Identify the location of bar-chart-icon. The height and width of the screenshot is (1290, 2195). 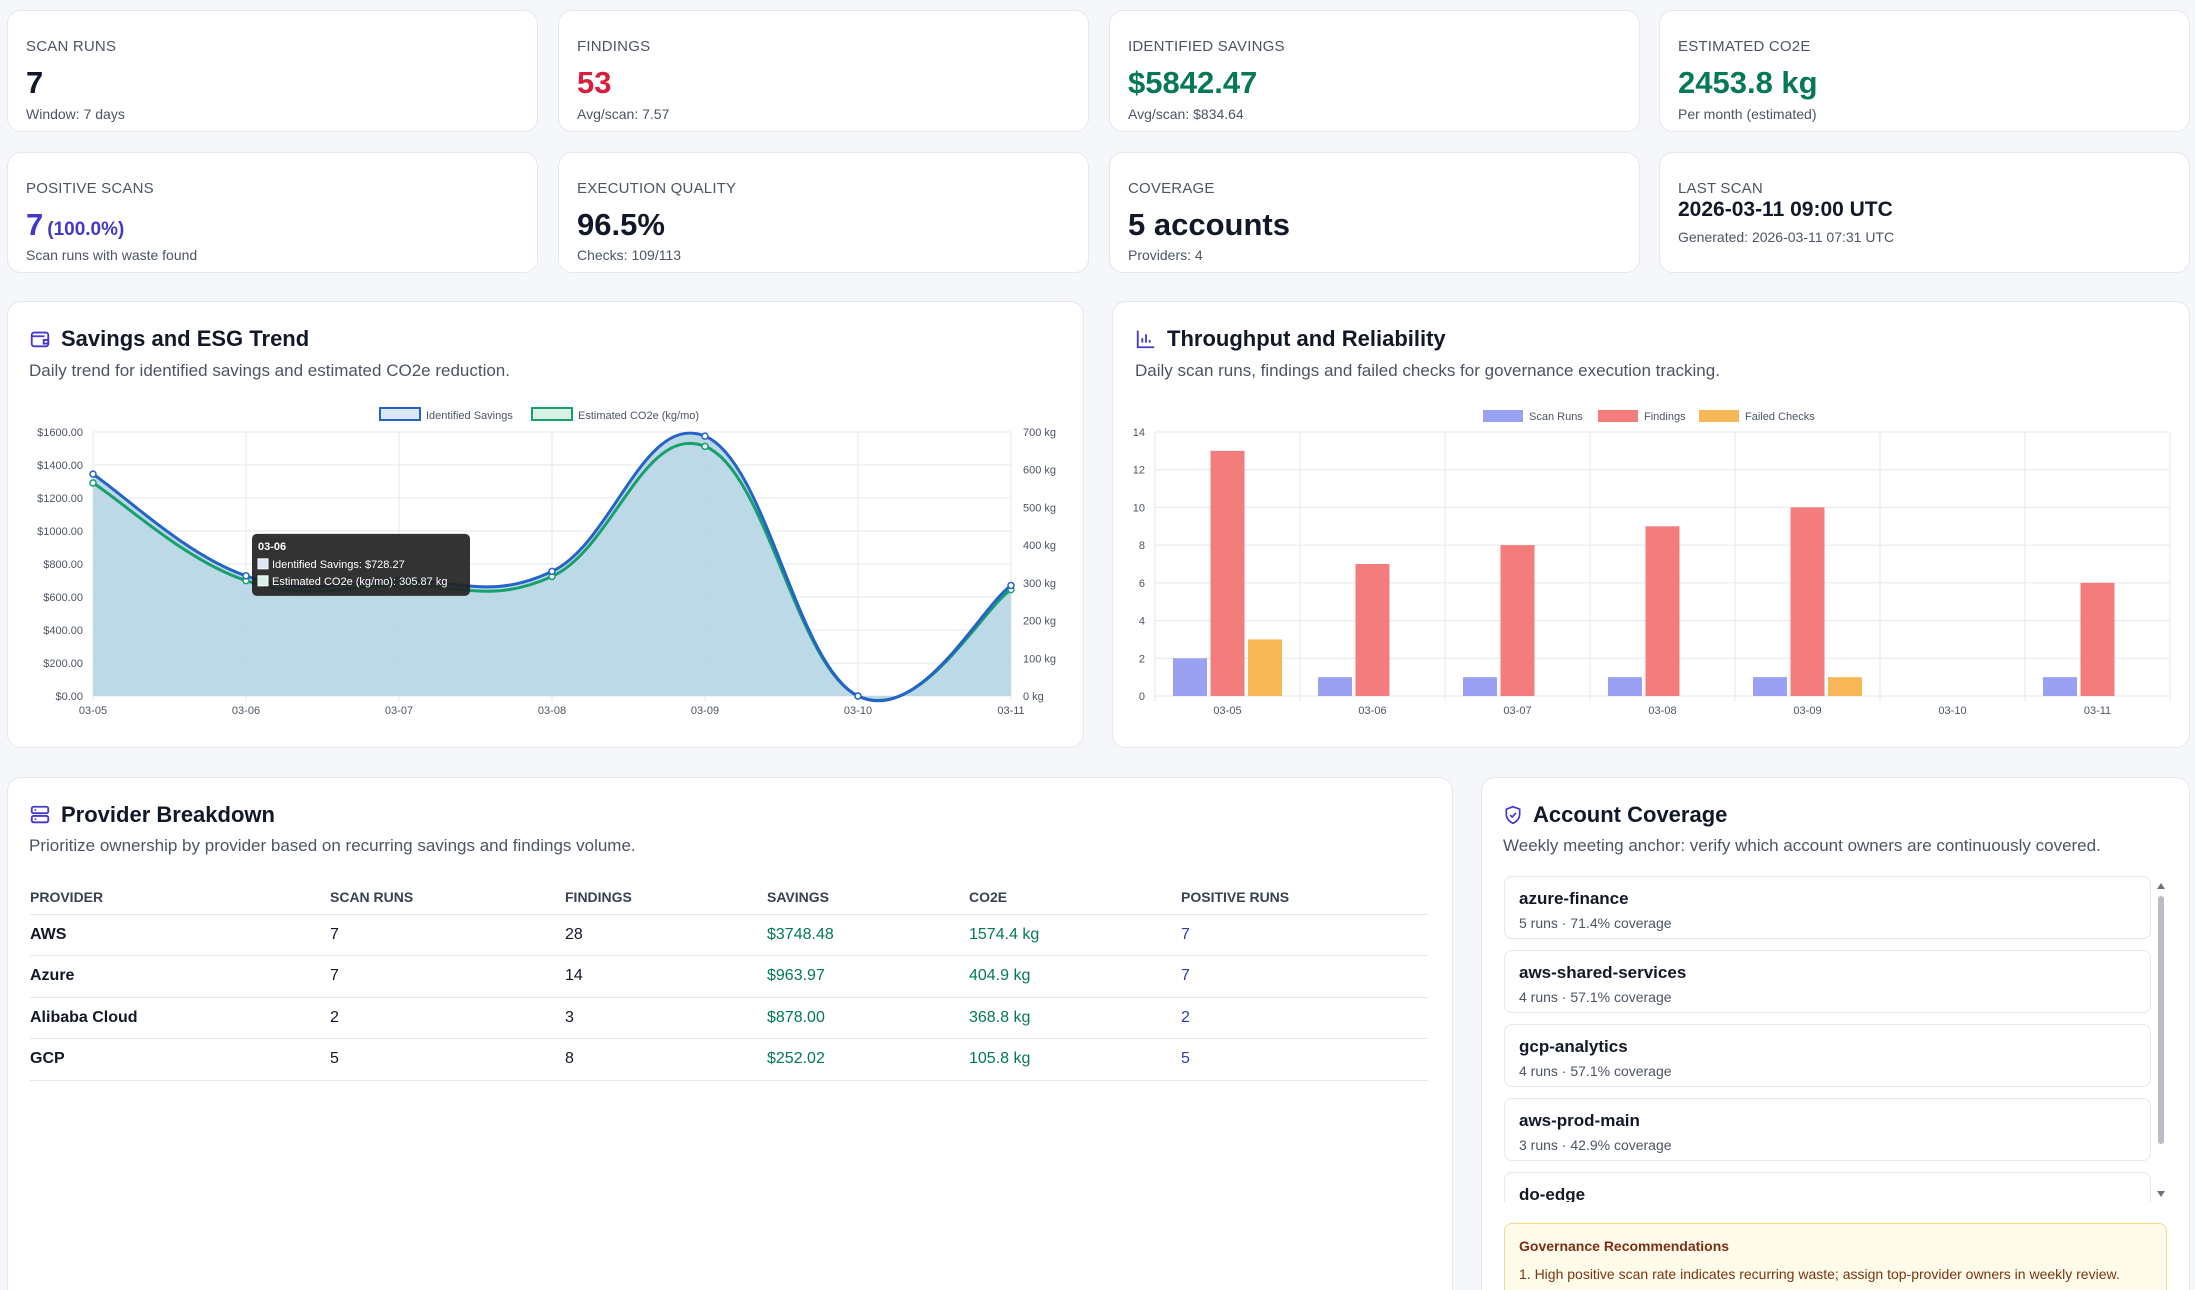
(1145, 339).